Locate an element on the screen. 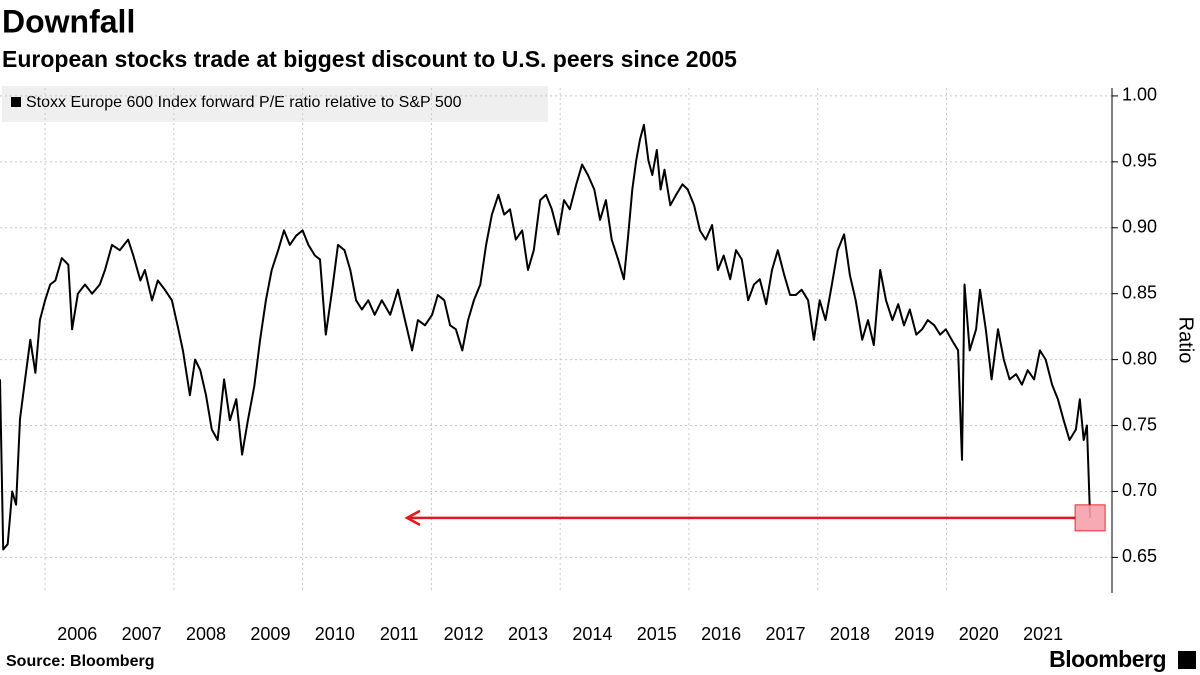 This screenshot has width=1200, height=675. brand: Bloomberg is located at coordinates (1107, 659).